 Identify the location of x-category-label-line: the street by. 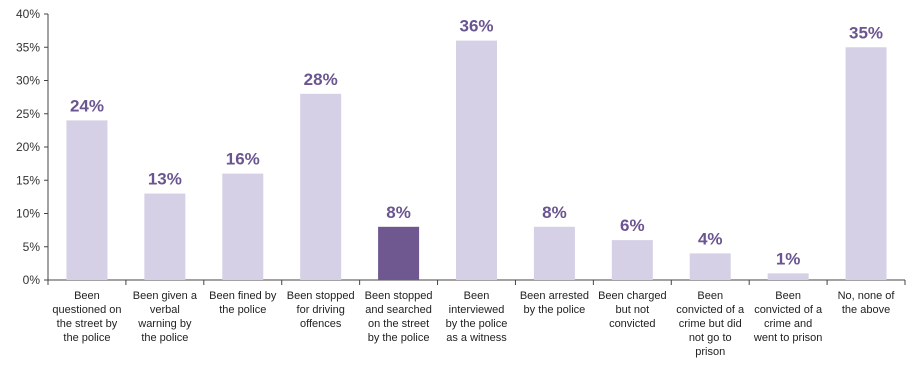
(87, 324).